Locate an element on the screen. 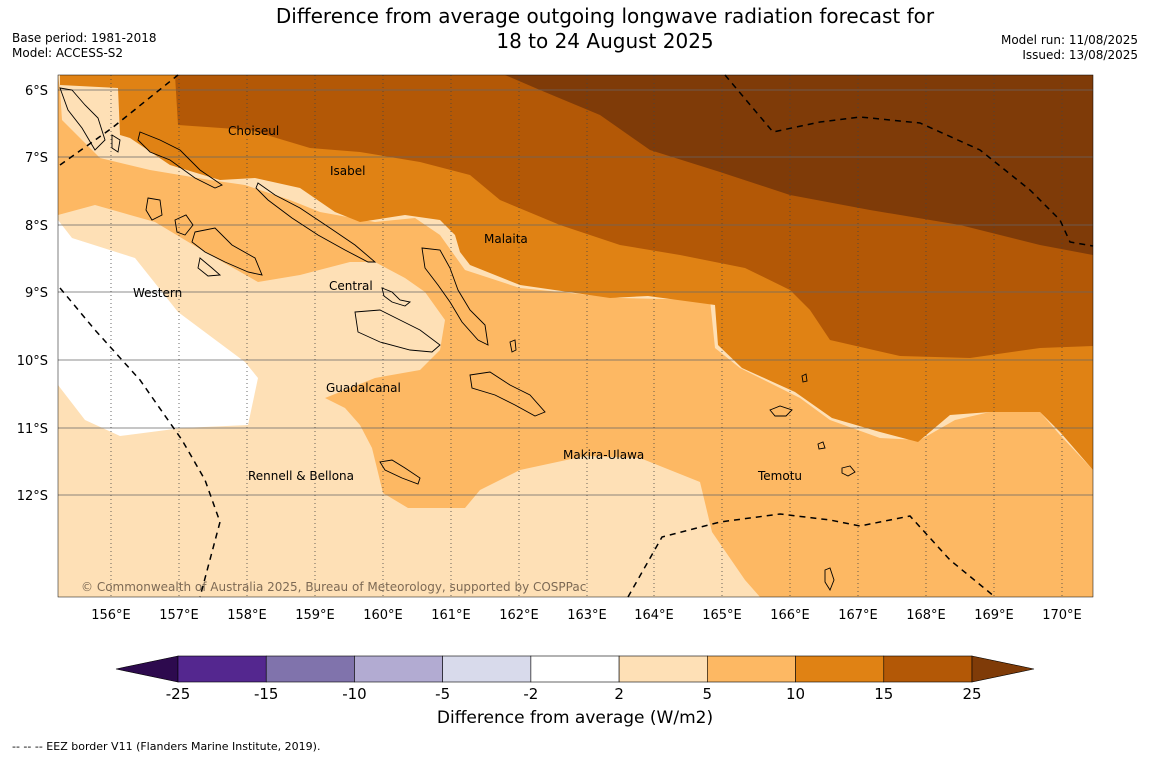  colorbar-tick-label: 2 is located at coordinates (619, 694).